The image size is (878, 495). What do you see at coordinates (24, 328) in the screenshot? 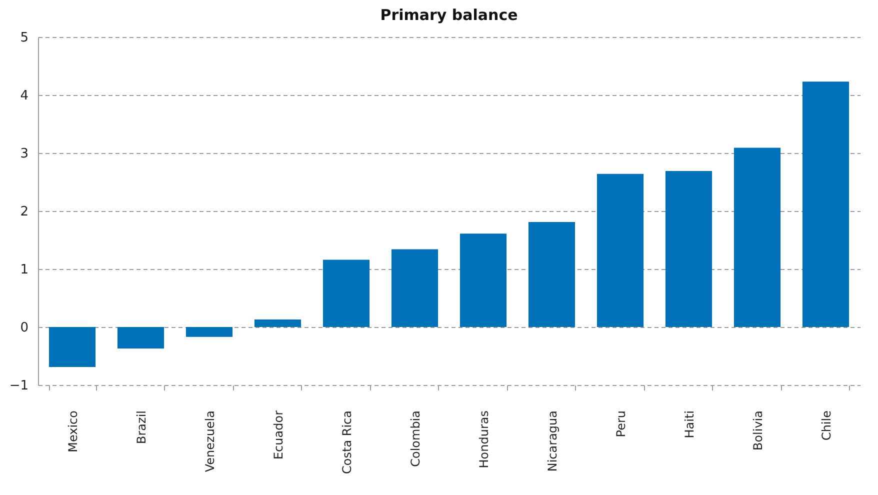
I see `y-tick-label: 0` at bounding box center [24, 328].